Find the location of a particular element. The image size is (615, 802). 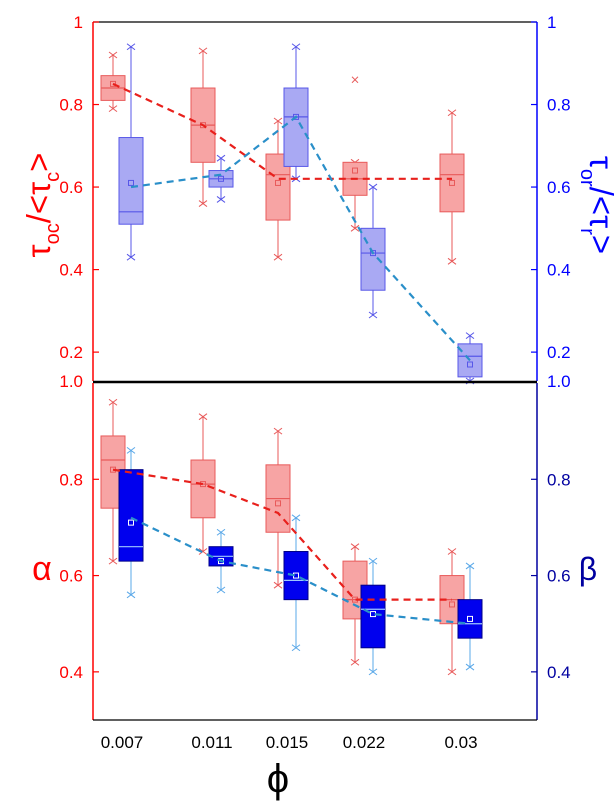

y_right-tick-label: 0.2 is located at coordinates (559, 352).